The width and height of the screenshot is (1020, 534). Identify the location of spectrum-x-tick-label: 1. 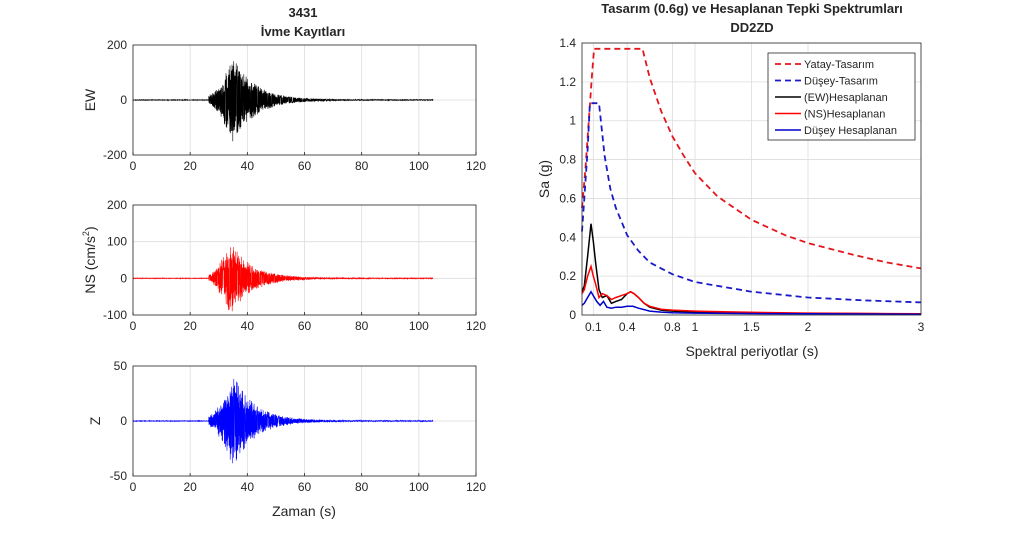
(695, 327).